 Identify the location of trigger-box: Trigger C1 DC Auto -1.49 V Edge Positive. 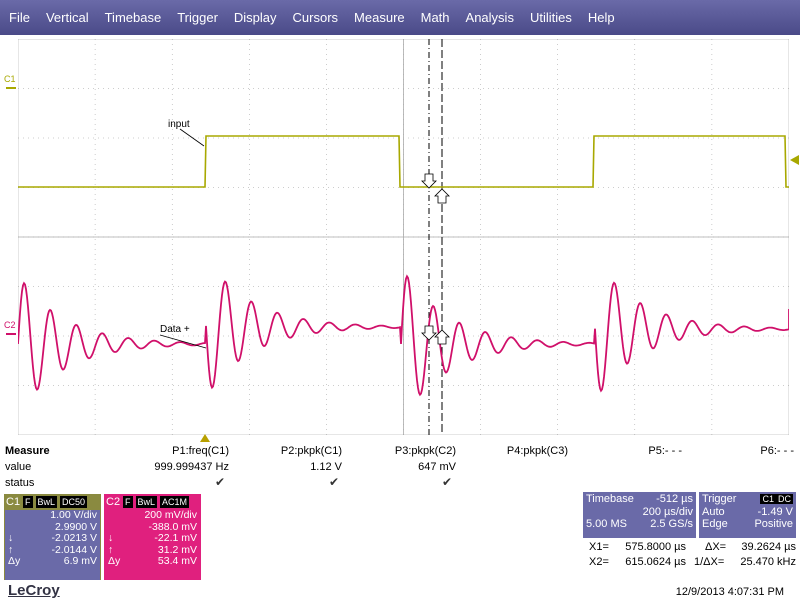
(747, 515).